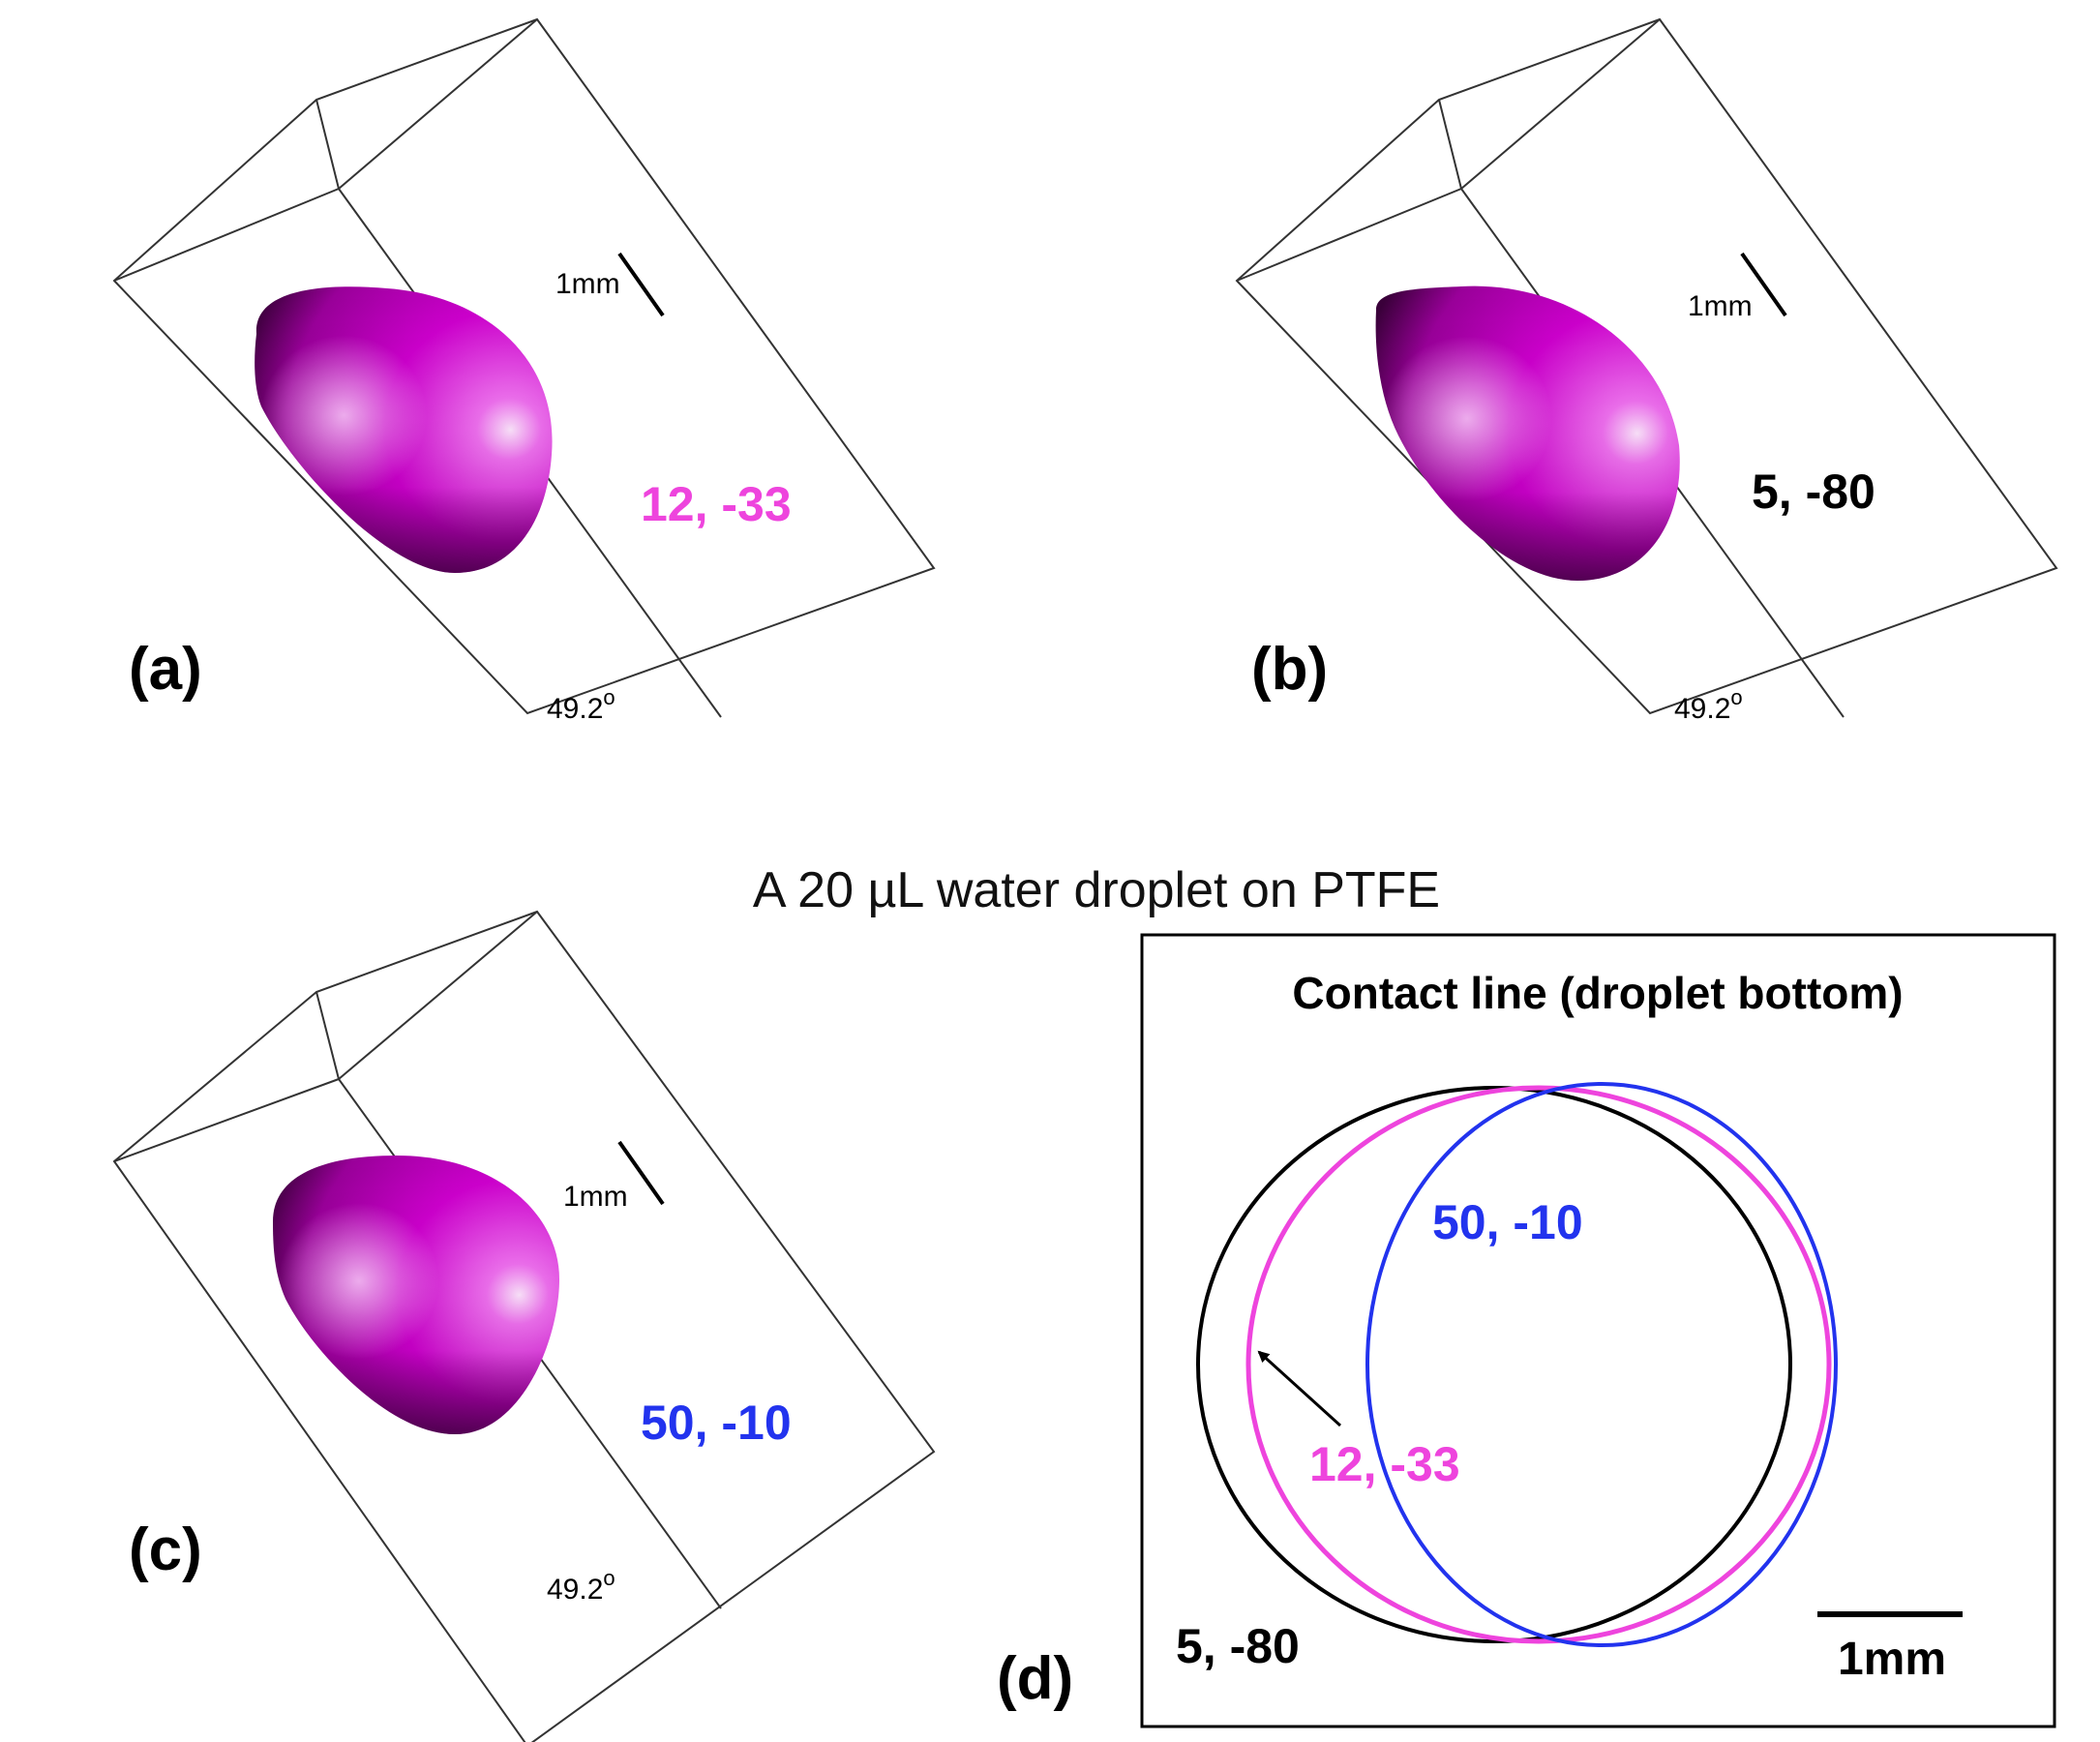 This screenshot has height=1742, width=2100. Describe the element at coordinates (1238, 1646) in the screenshot. I see `curve-label-5-80: 5, -80` at that location.